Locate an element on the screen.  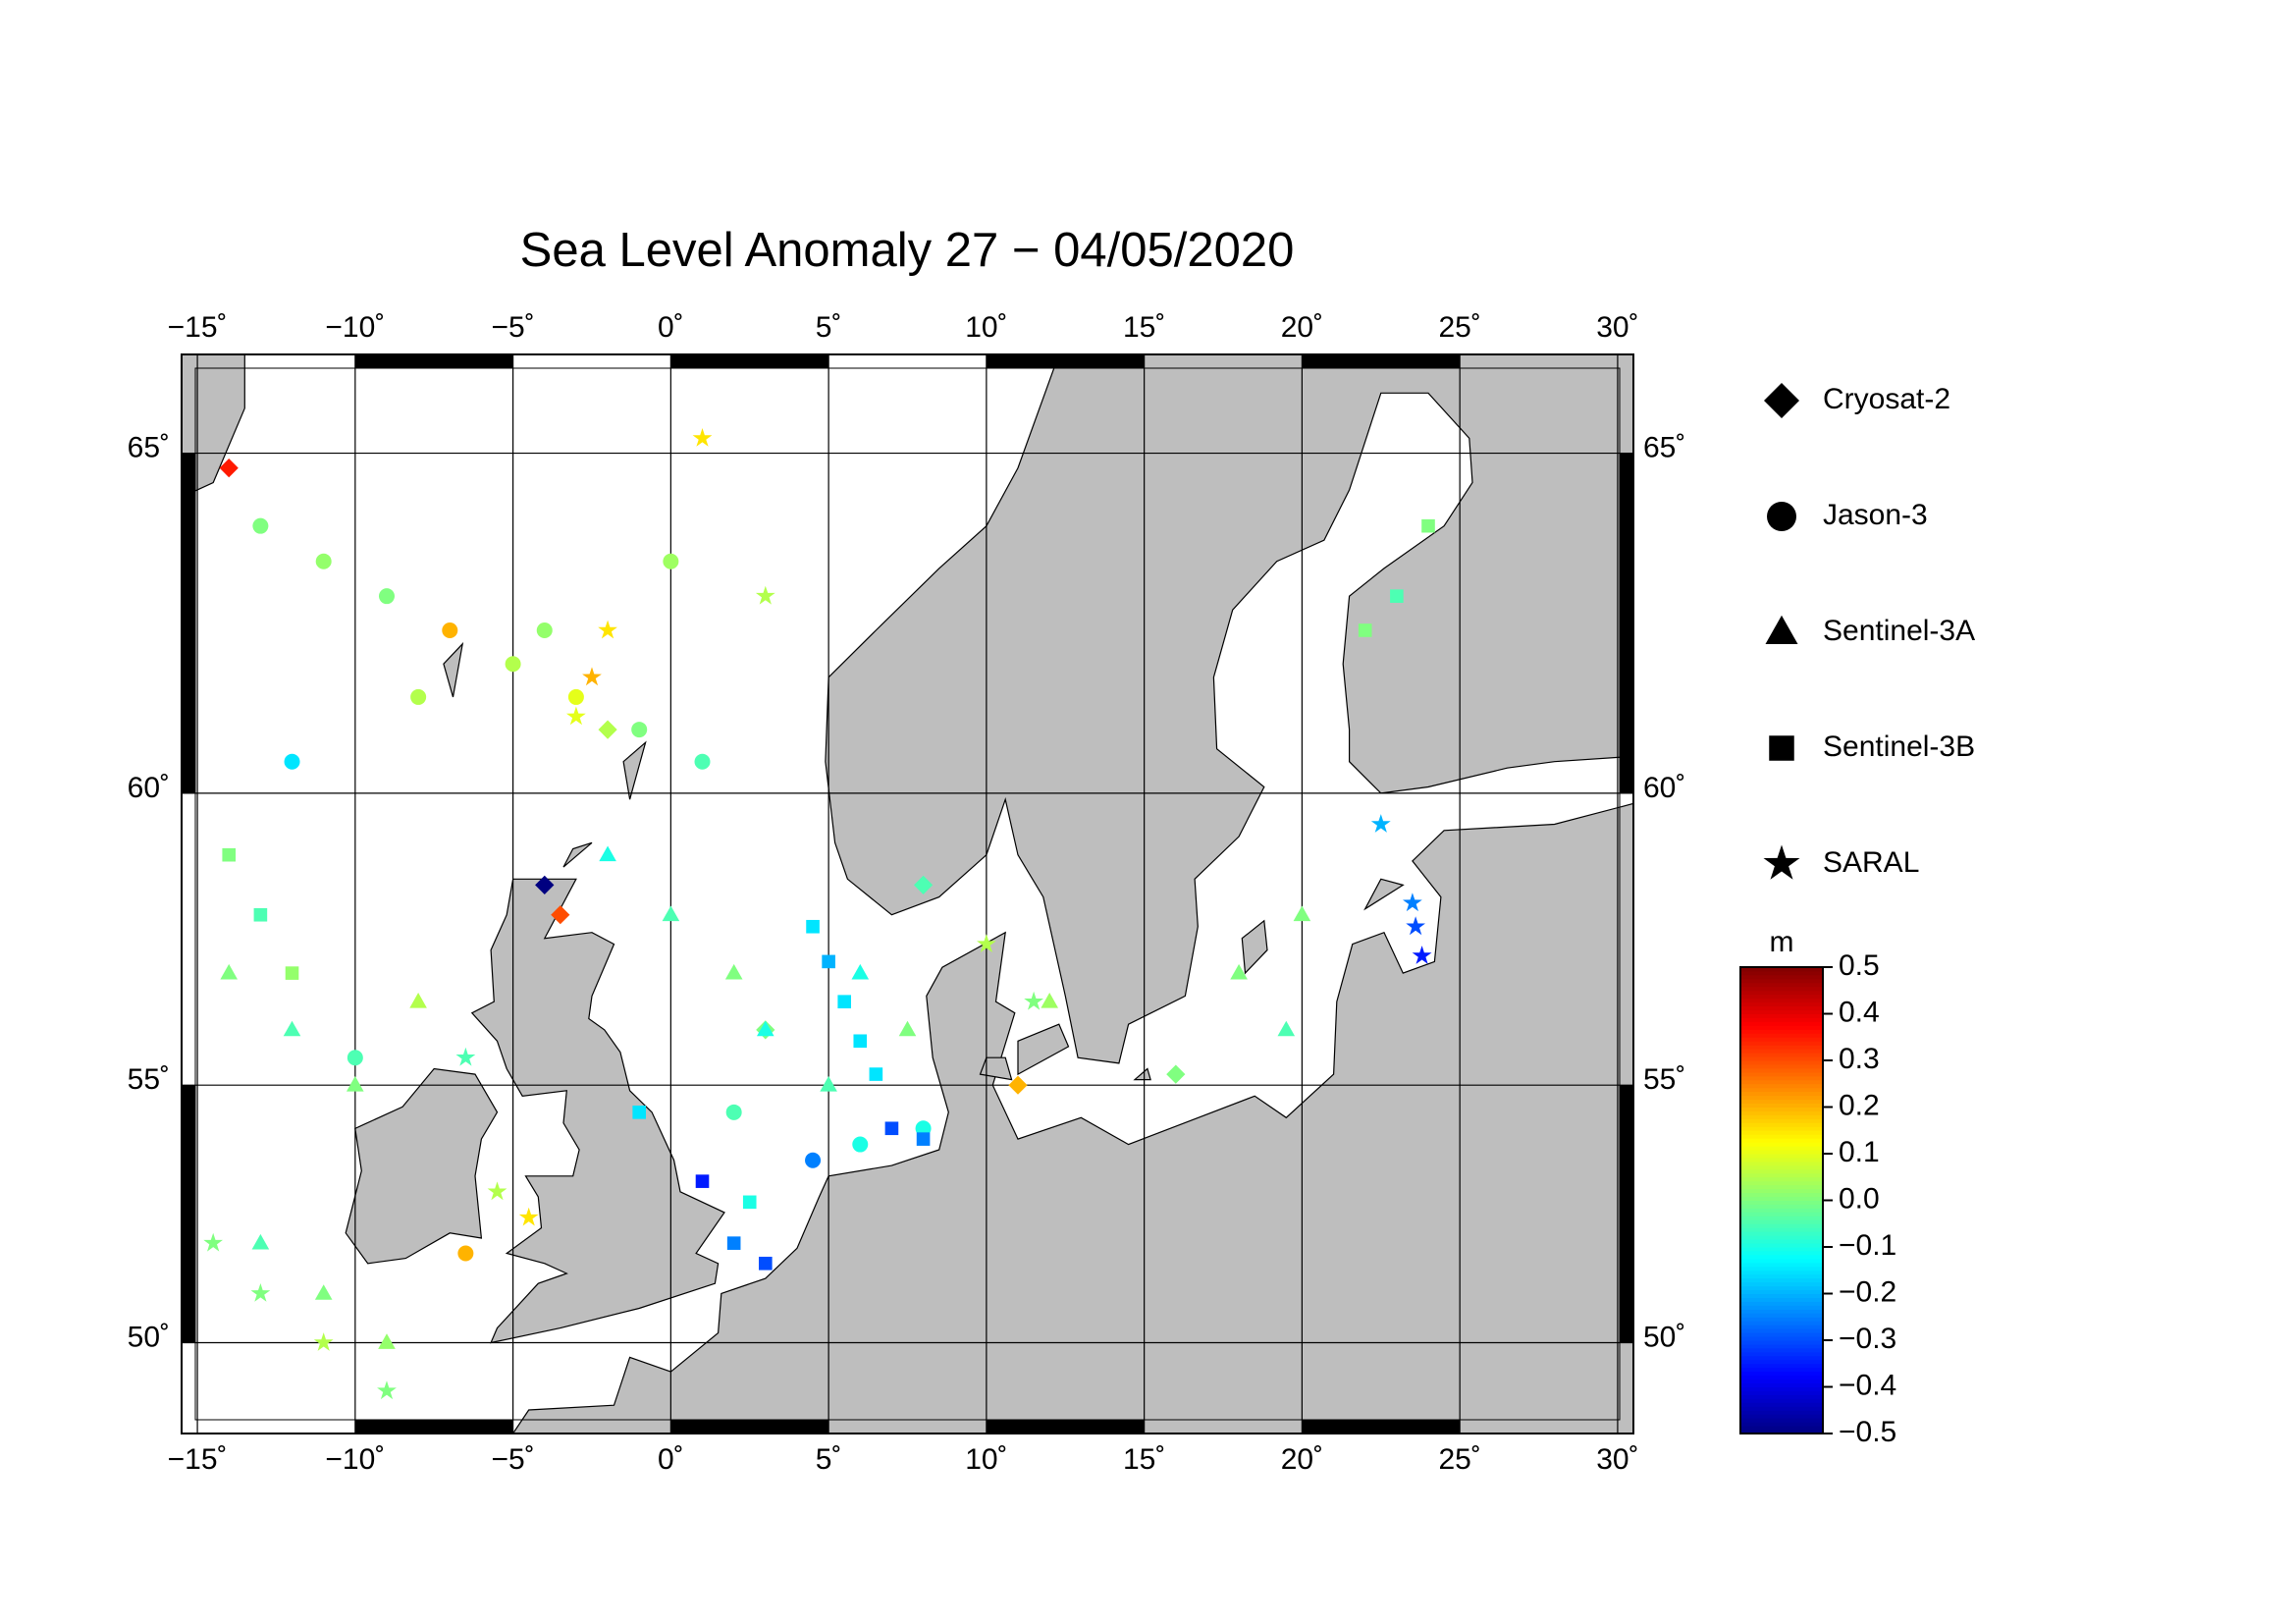
legend-symbol is located at coordinates (1781, 401).